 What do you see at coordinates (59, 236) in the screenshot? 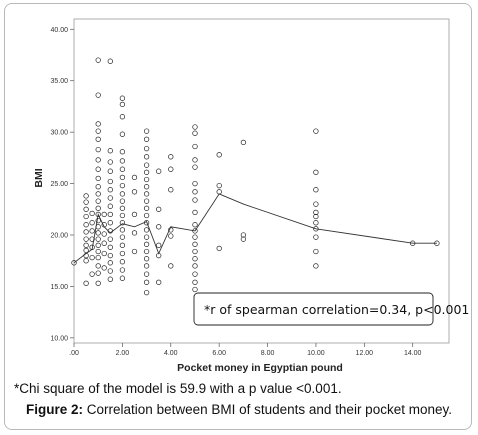
I see `y-tick-label: 20.00` at bounding box center [59, 236].